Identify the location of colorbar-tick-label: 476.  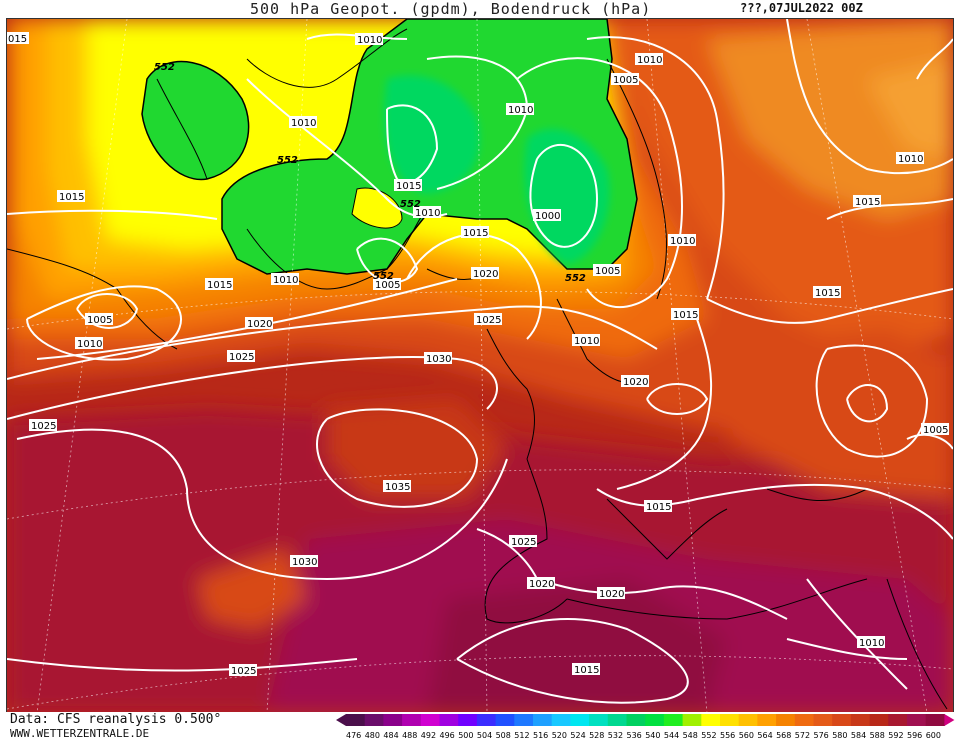
(353, 735).